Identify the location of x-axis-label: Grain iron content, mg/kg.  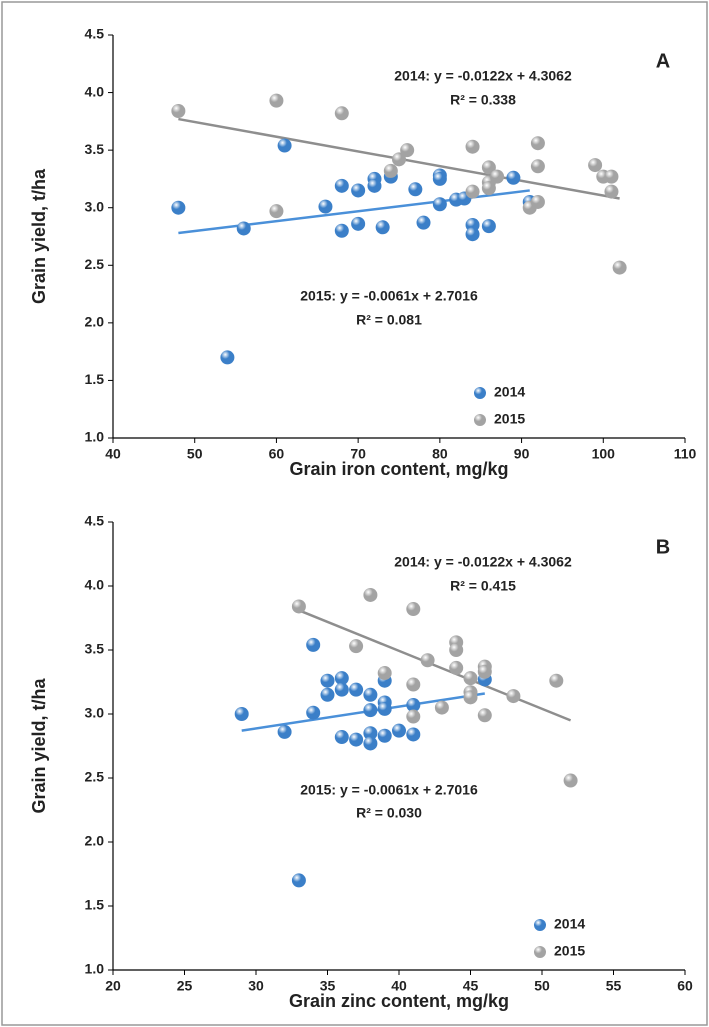
(398, 469).